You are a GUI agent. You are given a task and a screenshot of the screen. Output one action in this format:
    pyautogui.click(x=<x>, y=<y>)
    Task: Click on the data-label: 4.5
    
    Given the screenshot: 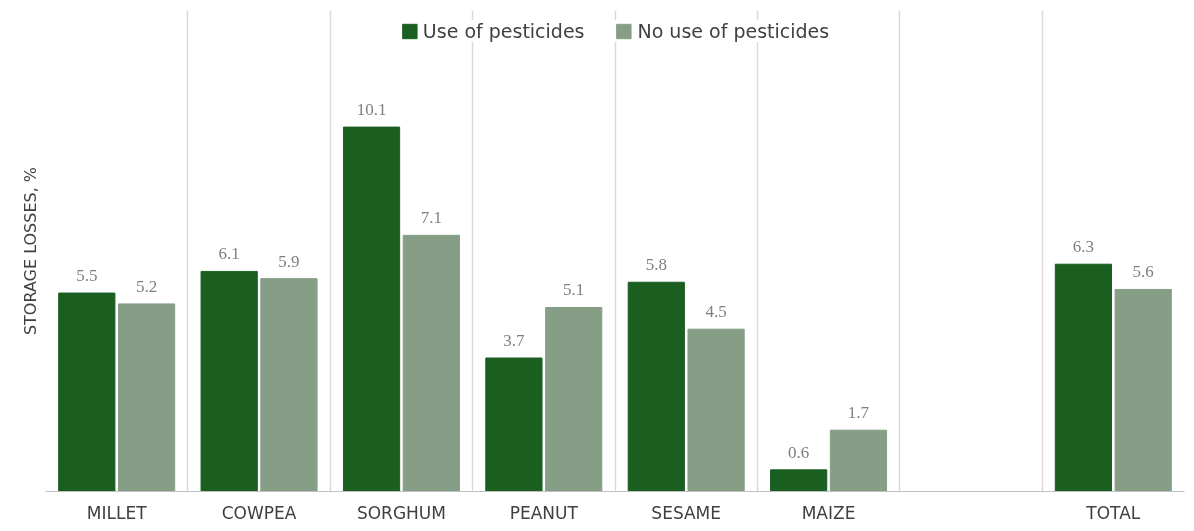 What is the action you would take?
    pyautogui.click(x=716, y=312)
    